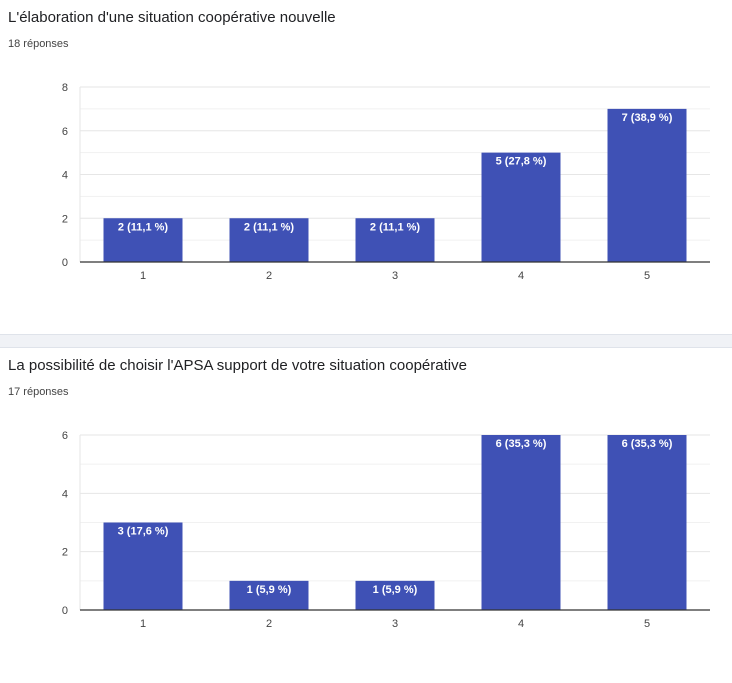 The width and height of the screenshot is (732, 683). What do you see at coordinates (65, 88) in the screenshot?
I see `y-tick-label: 8` at bounding box center [65, 88].